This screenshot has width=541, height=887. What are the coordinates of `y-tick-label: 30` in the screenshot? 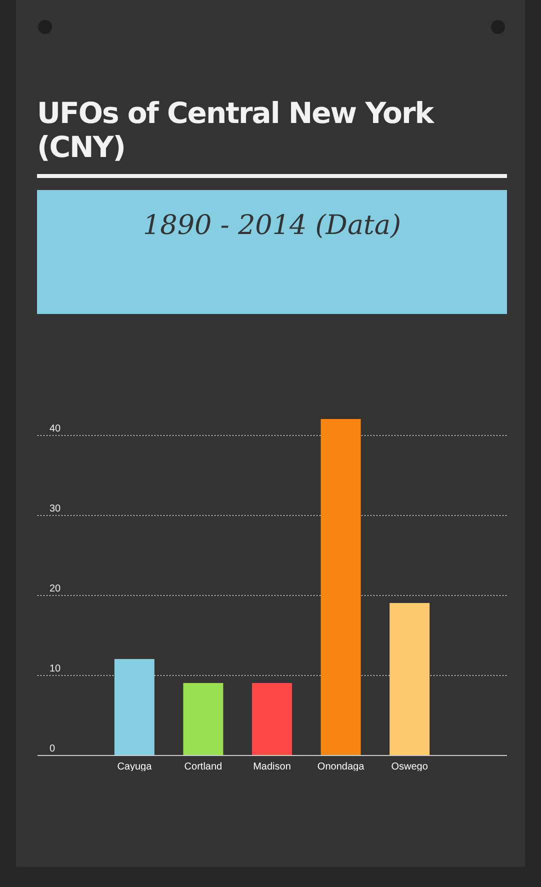 It's located at (56, 509).